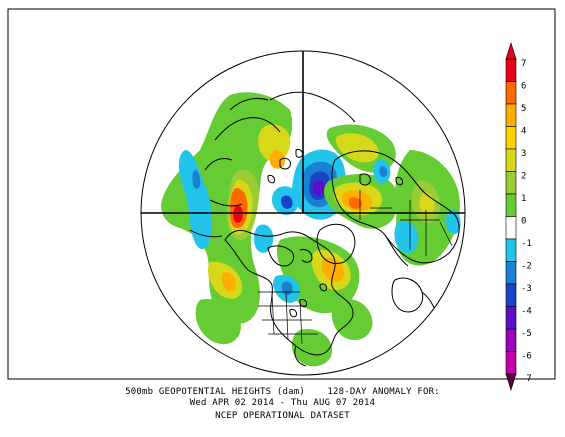 The image size is (565, 437). What do you see at coordinates (511, 382) in the screenshot?
I see `colorbar-arrow-bottom` at bounding box center [511, 382].